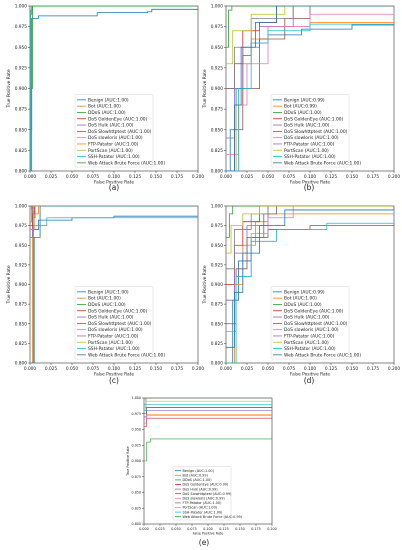 The image size is (402, 550). What do you see at coordinates (156, 369) in the screenshot?
I see `x-tick-label: 0.150` at bounding box center [156, 369].